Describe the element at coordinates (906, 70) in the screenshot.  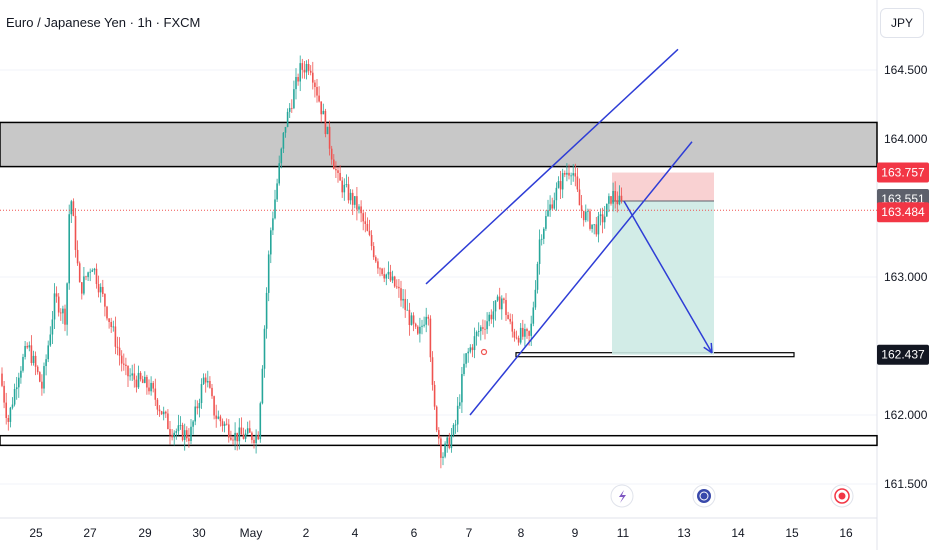
I see `price-tick-label: 164.500` at that location.